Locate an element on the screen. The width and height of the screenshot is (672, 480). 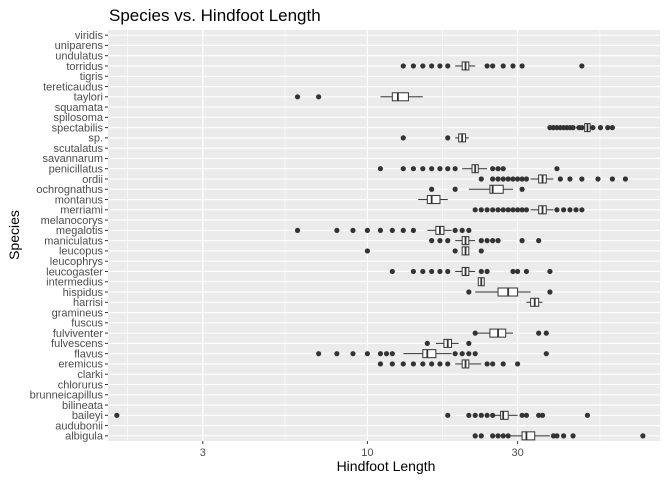
y-tick-label: undulatus is located at coordinates (79, 56).